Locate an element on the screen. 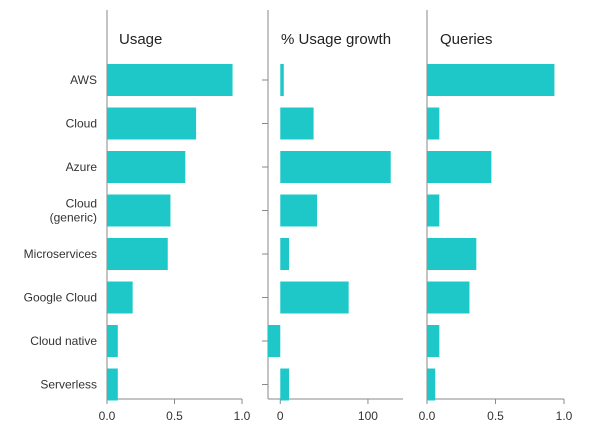 The width and height of the screenshot is (595, 438). category-label-5: Google Cloud is located at coordinates (60, 298).